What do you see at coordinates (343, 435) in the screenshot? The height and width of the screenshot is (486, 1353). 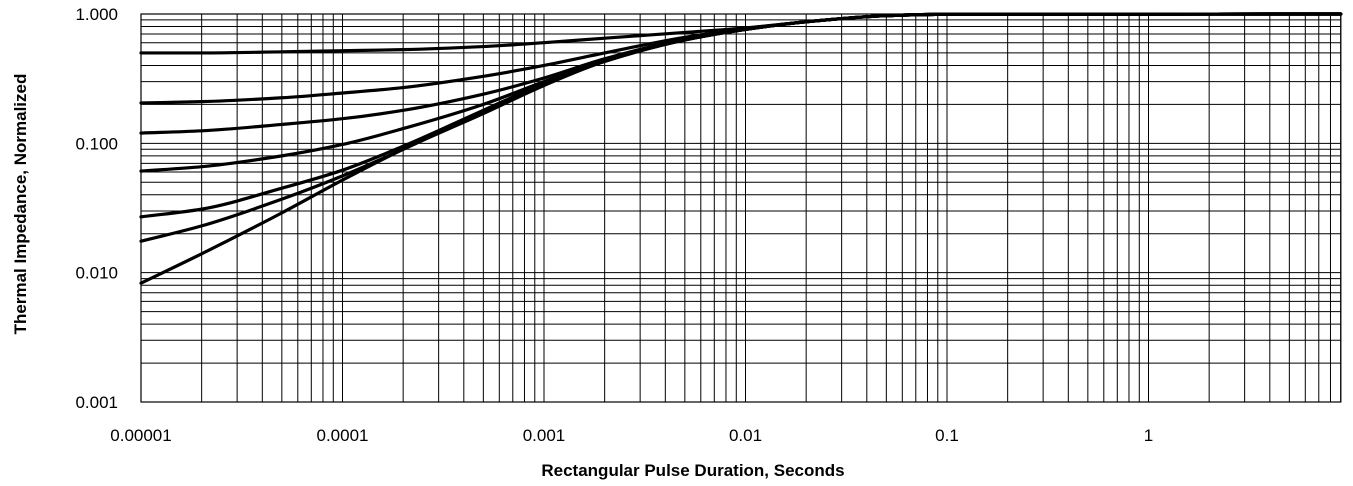 I see `x-tick-label: 0.0001` at bounding box center [343, 435].